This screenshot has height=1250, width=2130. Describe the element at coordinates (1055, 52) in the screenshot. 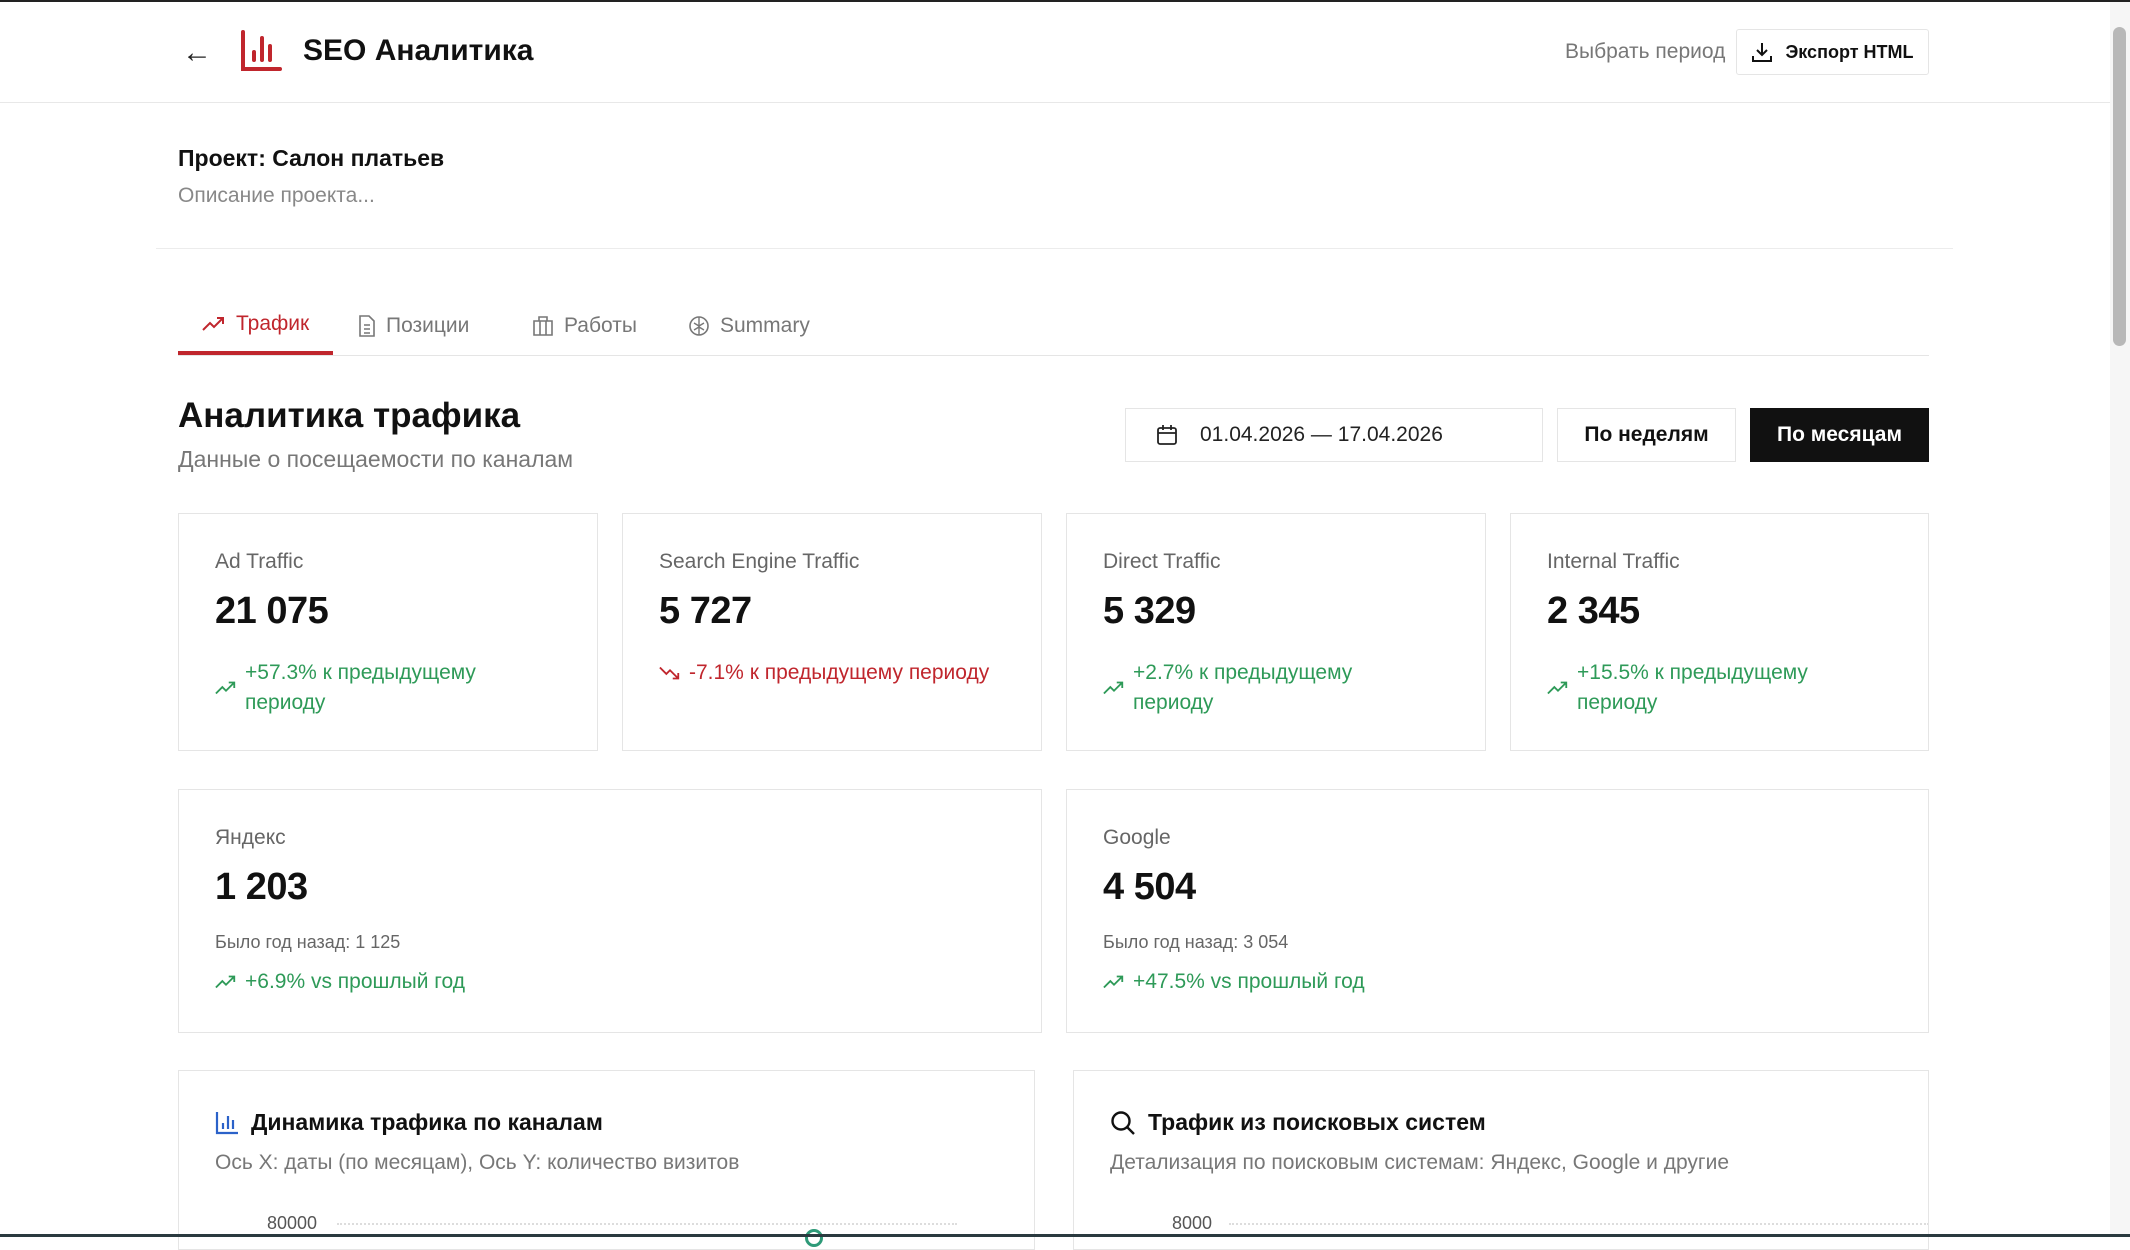

I see `app-header` at that location.